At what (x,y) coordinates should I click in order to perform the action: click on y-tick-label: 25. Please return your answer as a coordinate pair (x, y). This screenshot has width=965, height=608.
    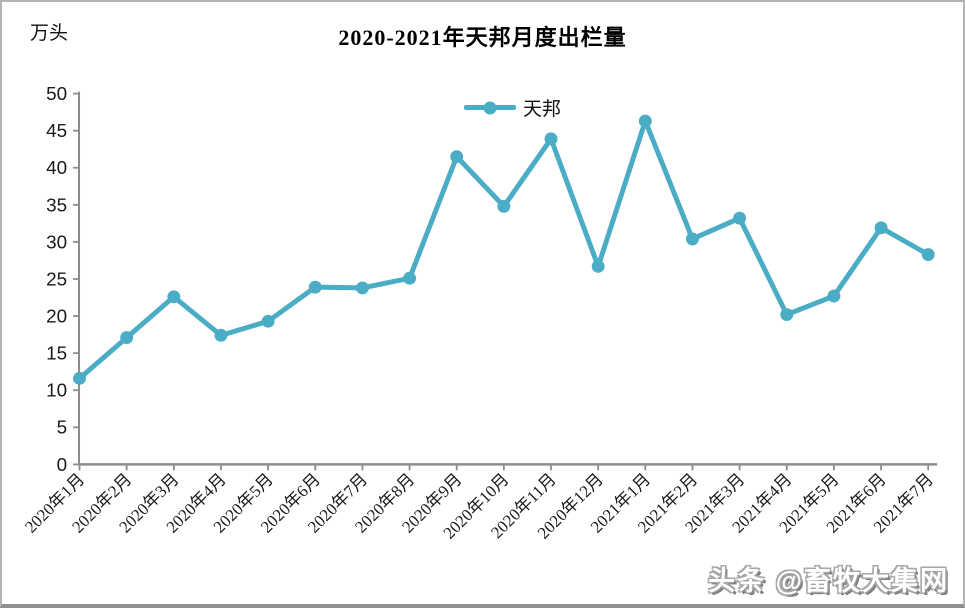
    Looking at the image, I should click on (56, 278).